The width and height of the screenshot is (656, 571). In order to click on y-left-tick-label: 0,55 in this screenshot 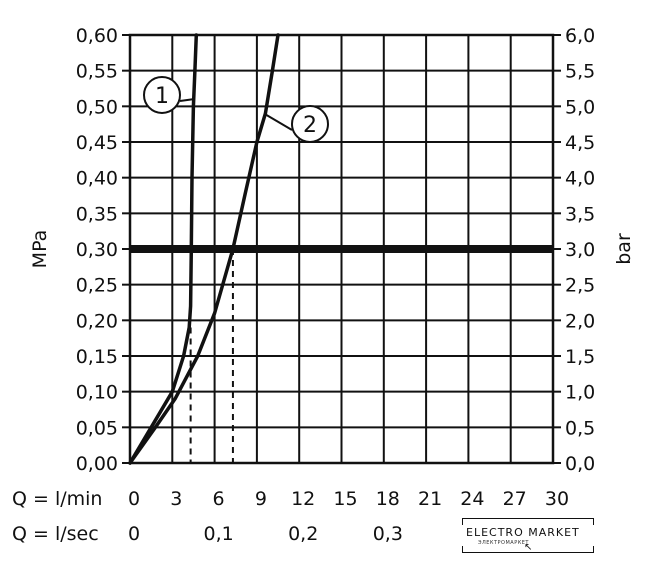, I will do `click(97, 72)`.